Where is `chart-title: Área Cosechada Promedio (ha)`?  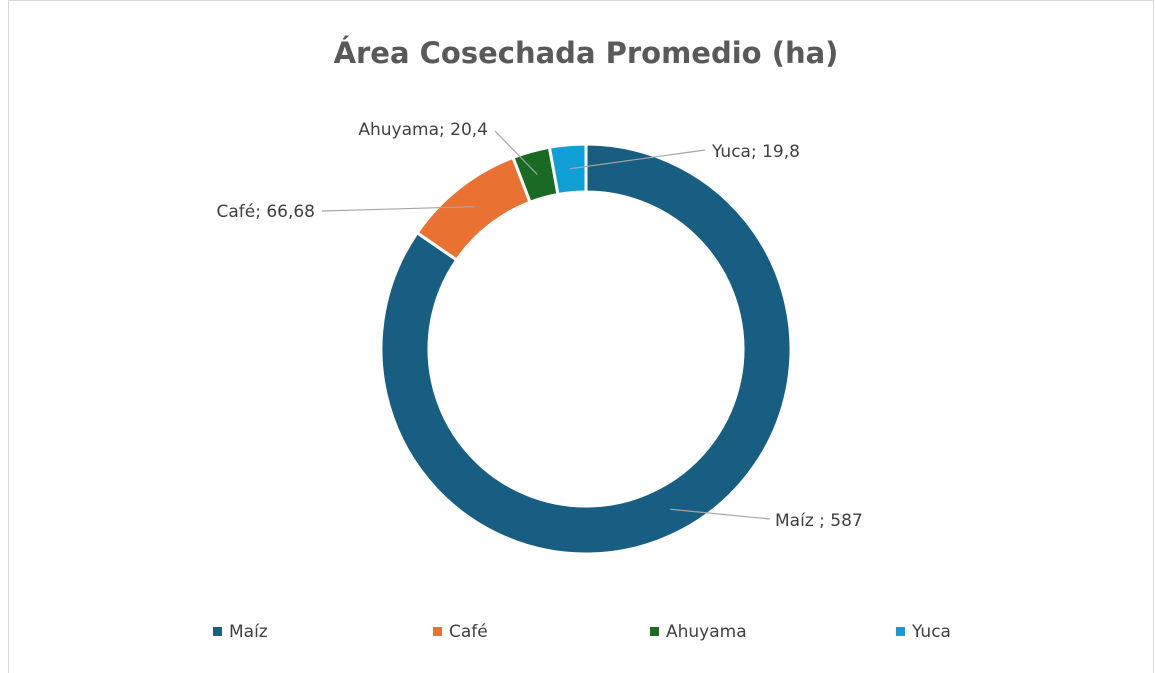
chart-title: Área Cosechada Promedio (ha) is located at coordinates (586, 53).